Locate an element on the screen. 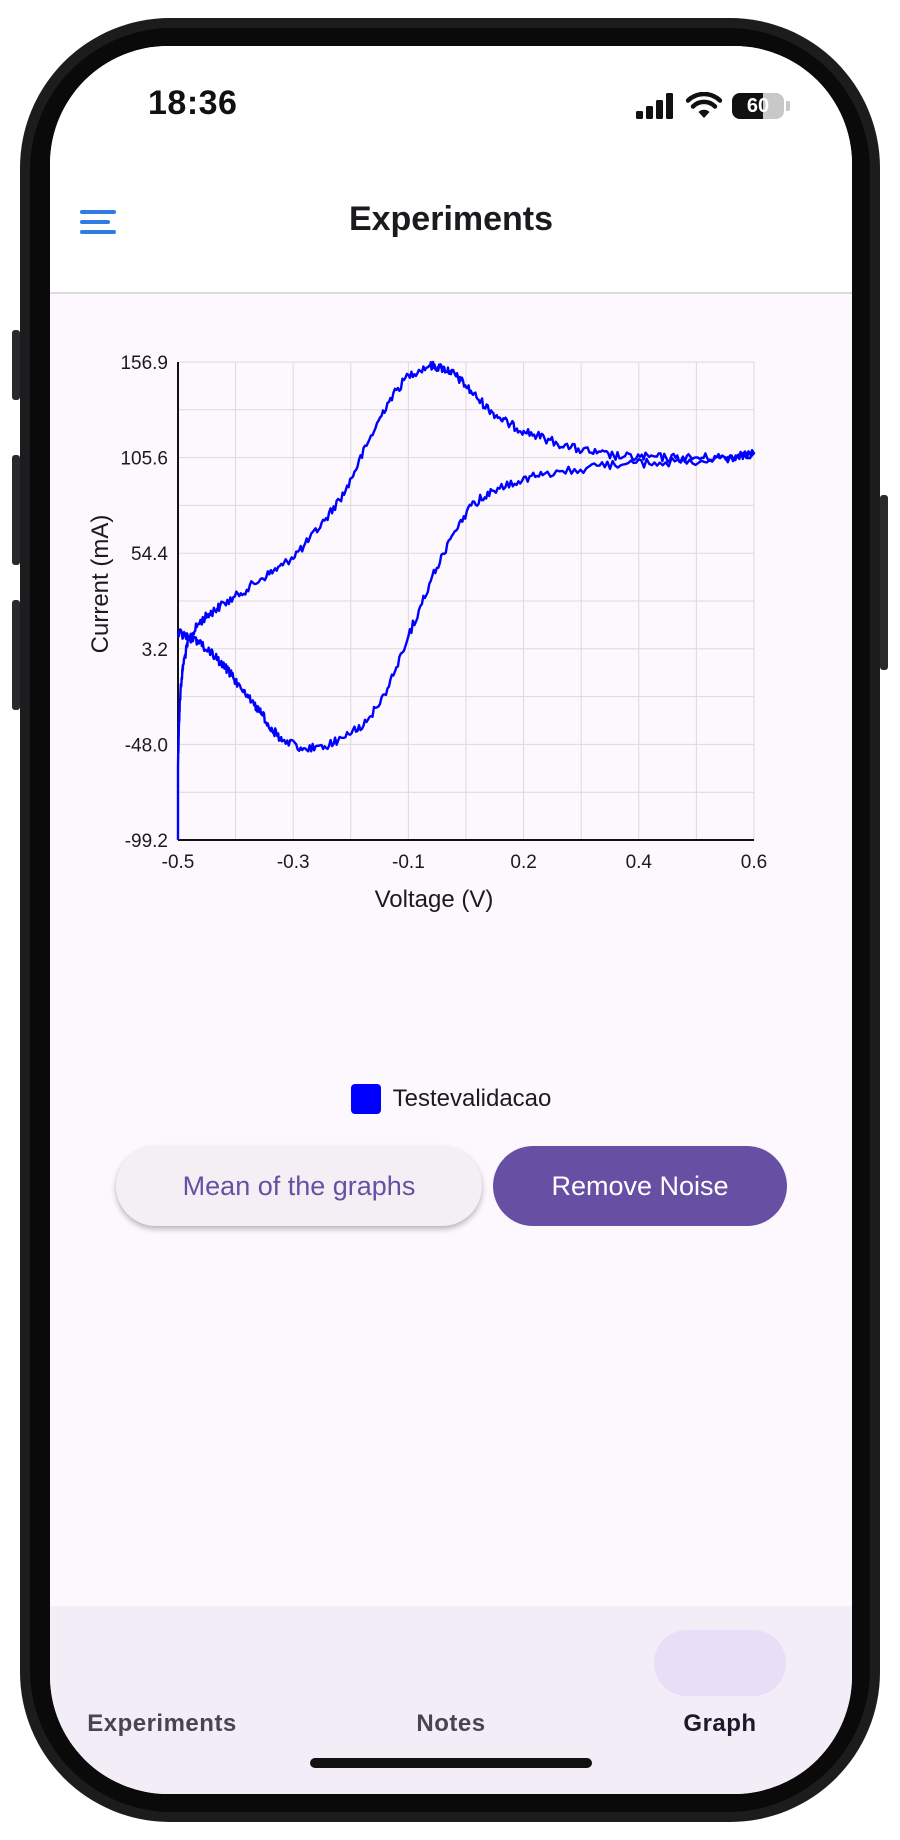 The image size is (900, 1840). battery-fill is located at coordinates (748, 106).